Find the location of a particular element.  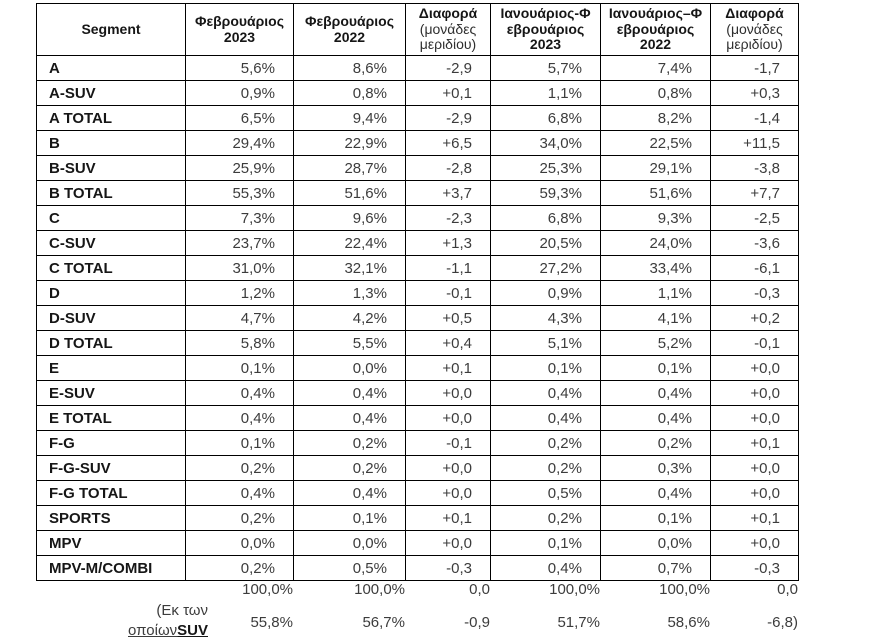

suv-share-label-cell: (Εκ των οποίωνSUV is located at coordinates (122, 620).